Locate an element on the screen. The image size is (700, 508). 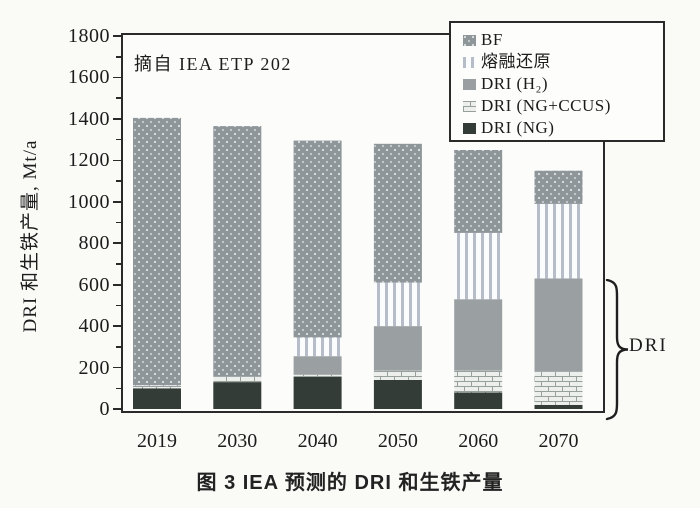
legend-label-bf: BF is located at coordinates (492, 39).